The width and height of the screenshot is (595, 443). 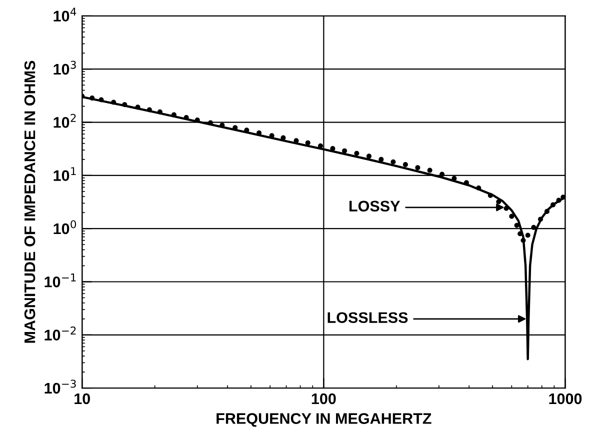 I want to click on y-tick-label: 10$^{0}$, so click(x=65, y=227).